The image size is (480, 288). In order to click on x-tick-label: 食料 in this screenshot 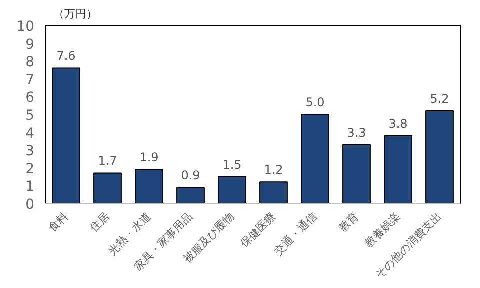, I will do `click(58, 222)`.